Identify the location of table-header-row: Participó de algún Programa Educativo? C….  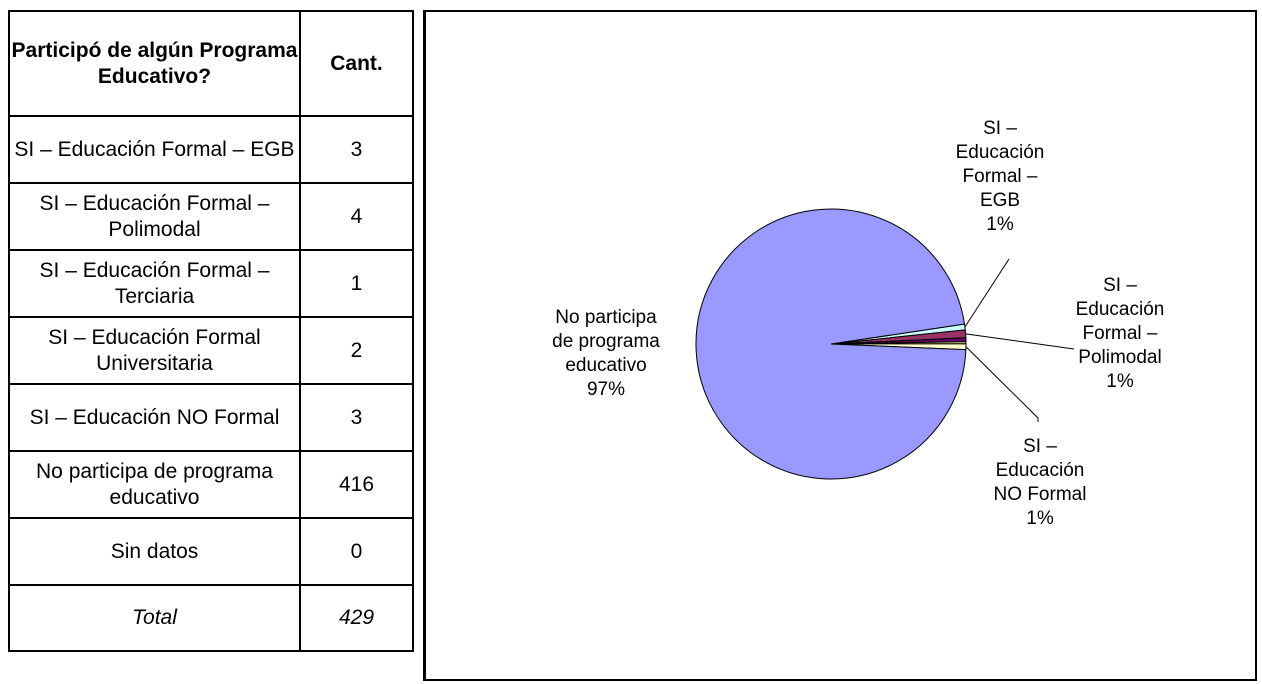
(211, 63).